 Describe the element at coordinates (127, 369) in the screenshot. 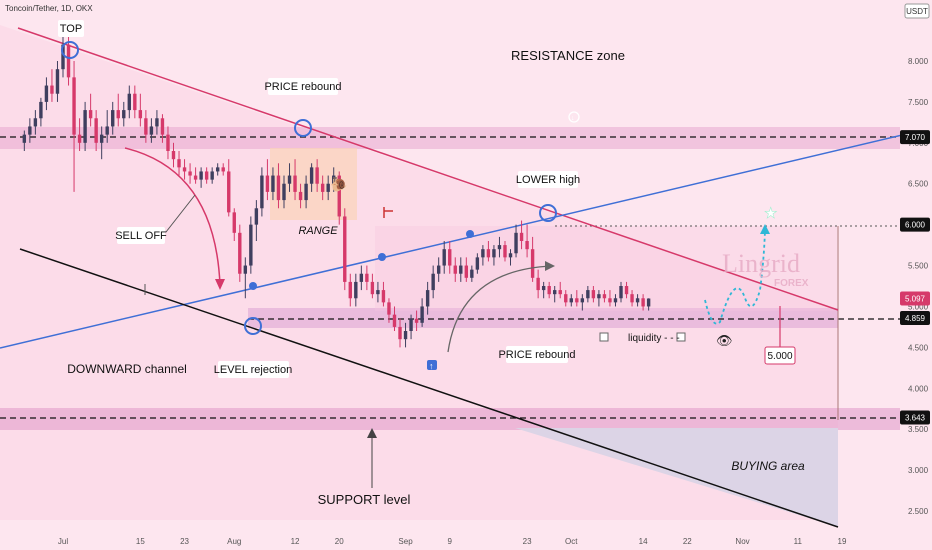

I see `label-downward-channel: DOWNWARD channel` at that location.